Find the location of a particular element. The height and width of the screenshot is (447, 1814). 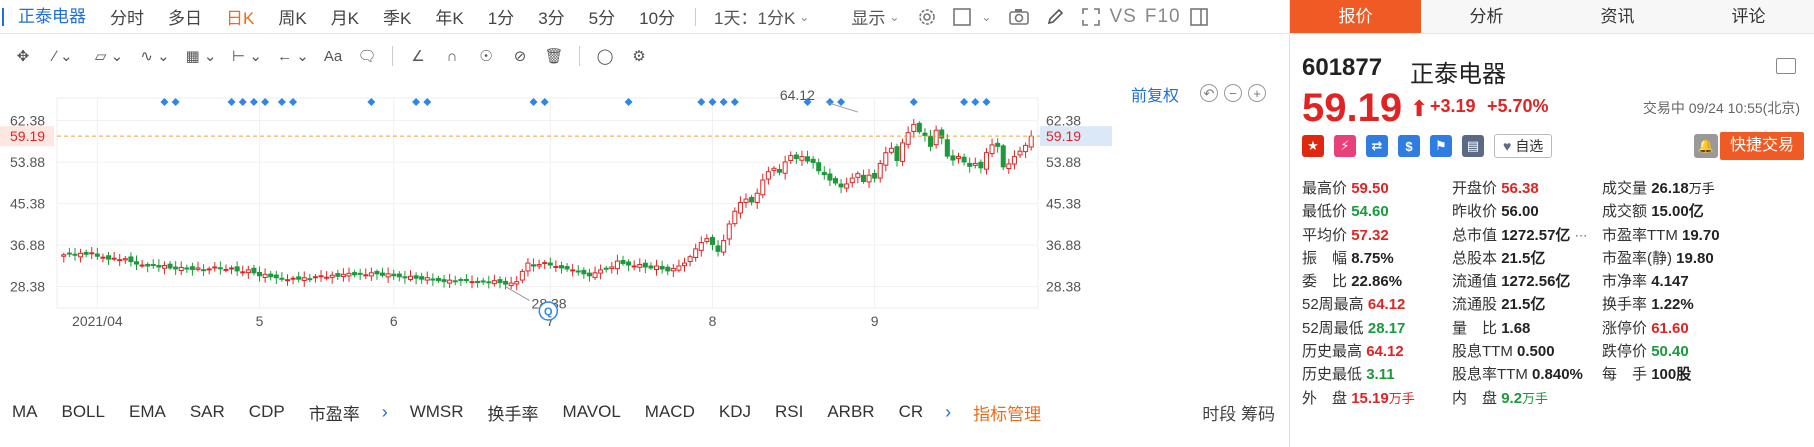

hide-icon: ⊘ is located at coordinates (520, 56).